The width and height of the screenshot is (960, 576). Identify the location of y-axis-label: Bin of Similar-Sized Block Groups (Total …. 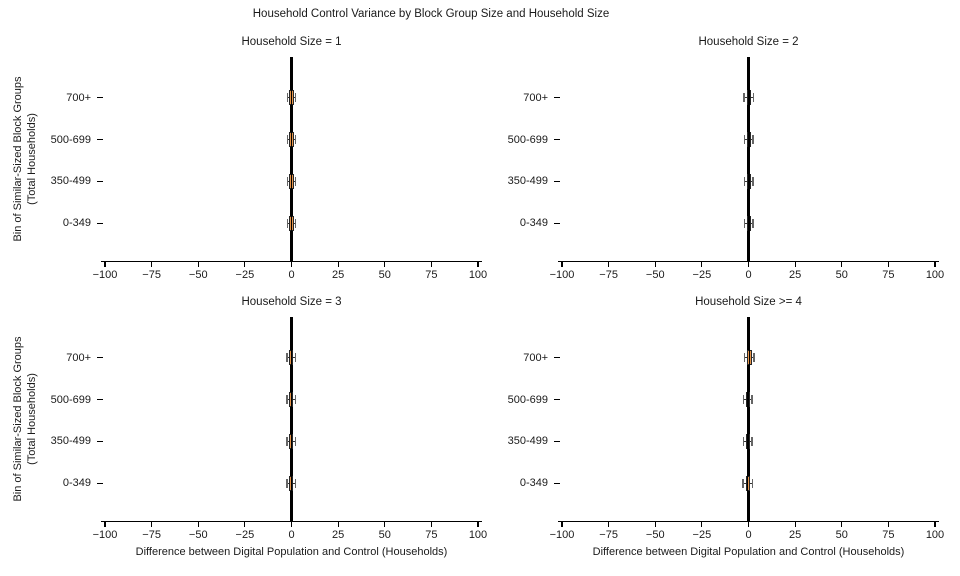
(26, 419).